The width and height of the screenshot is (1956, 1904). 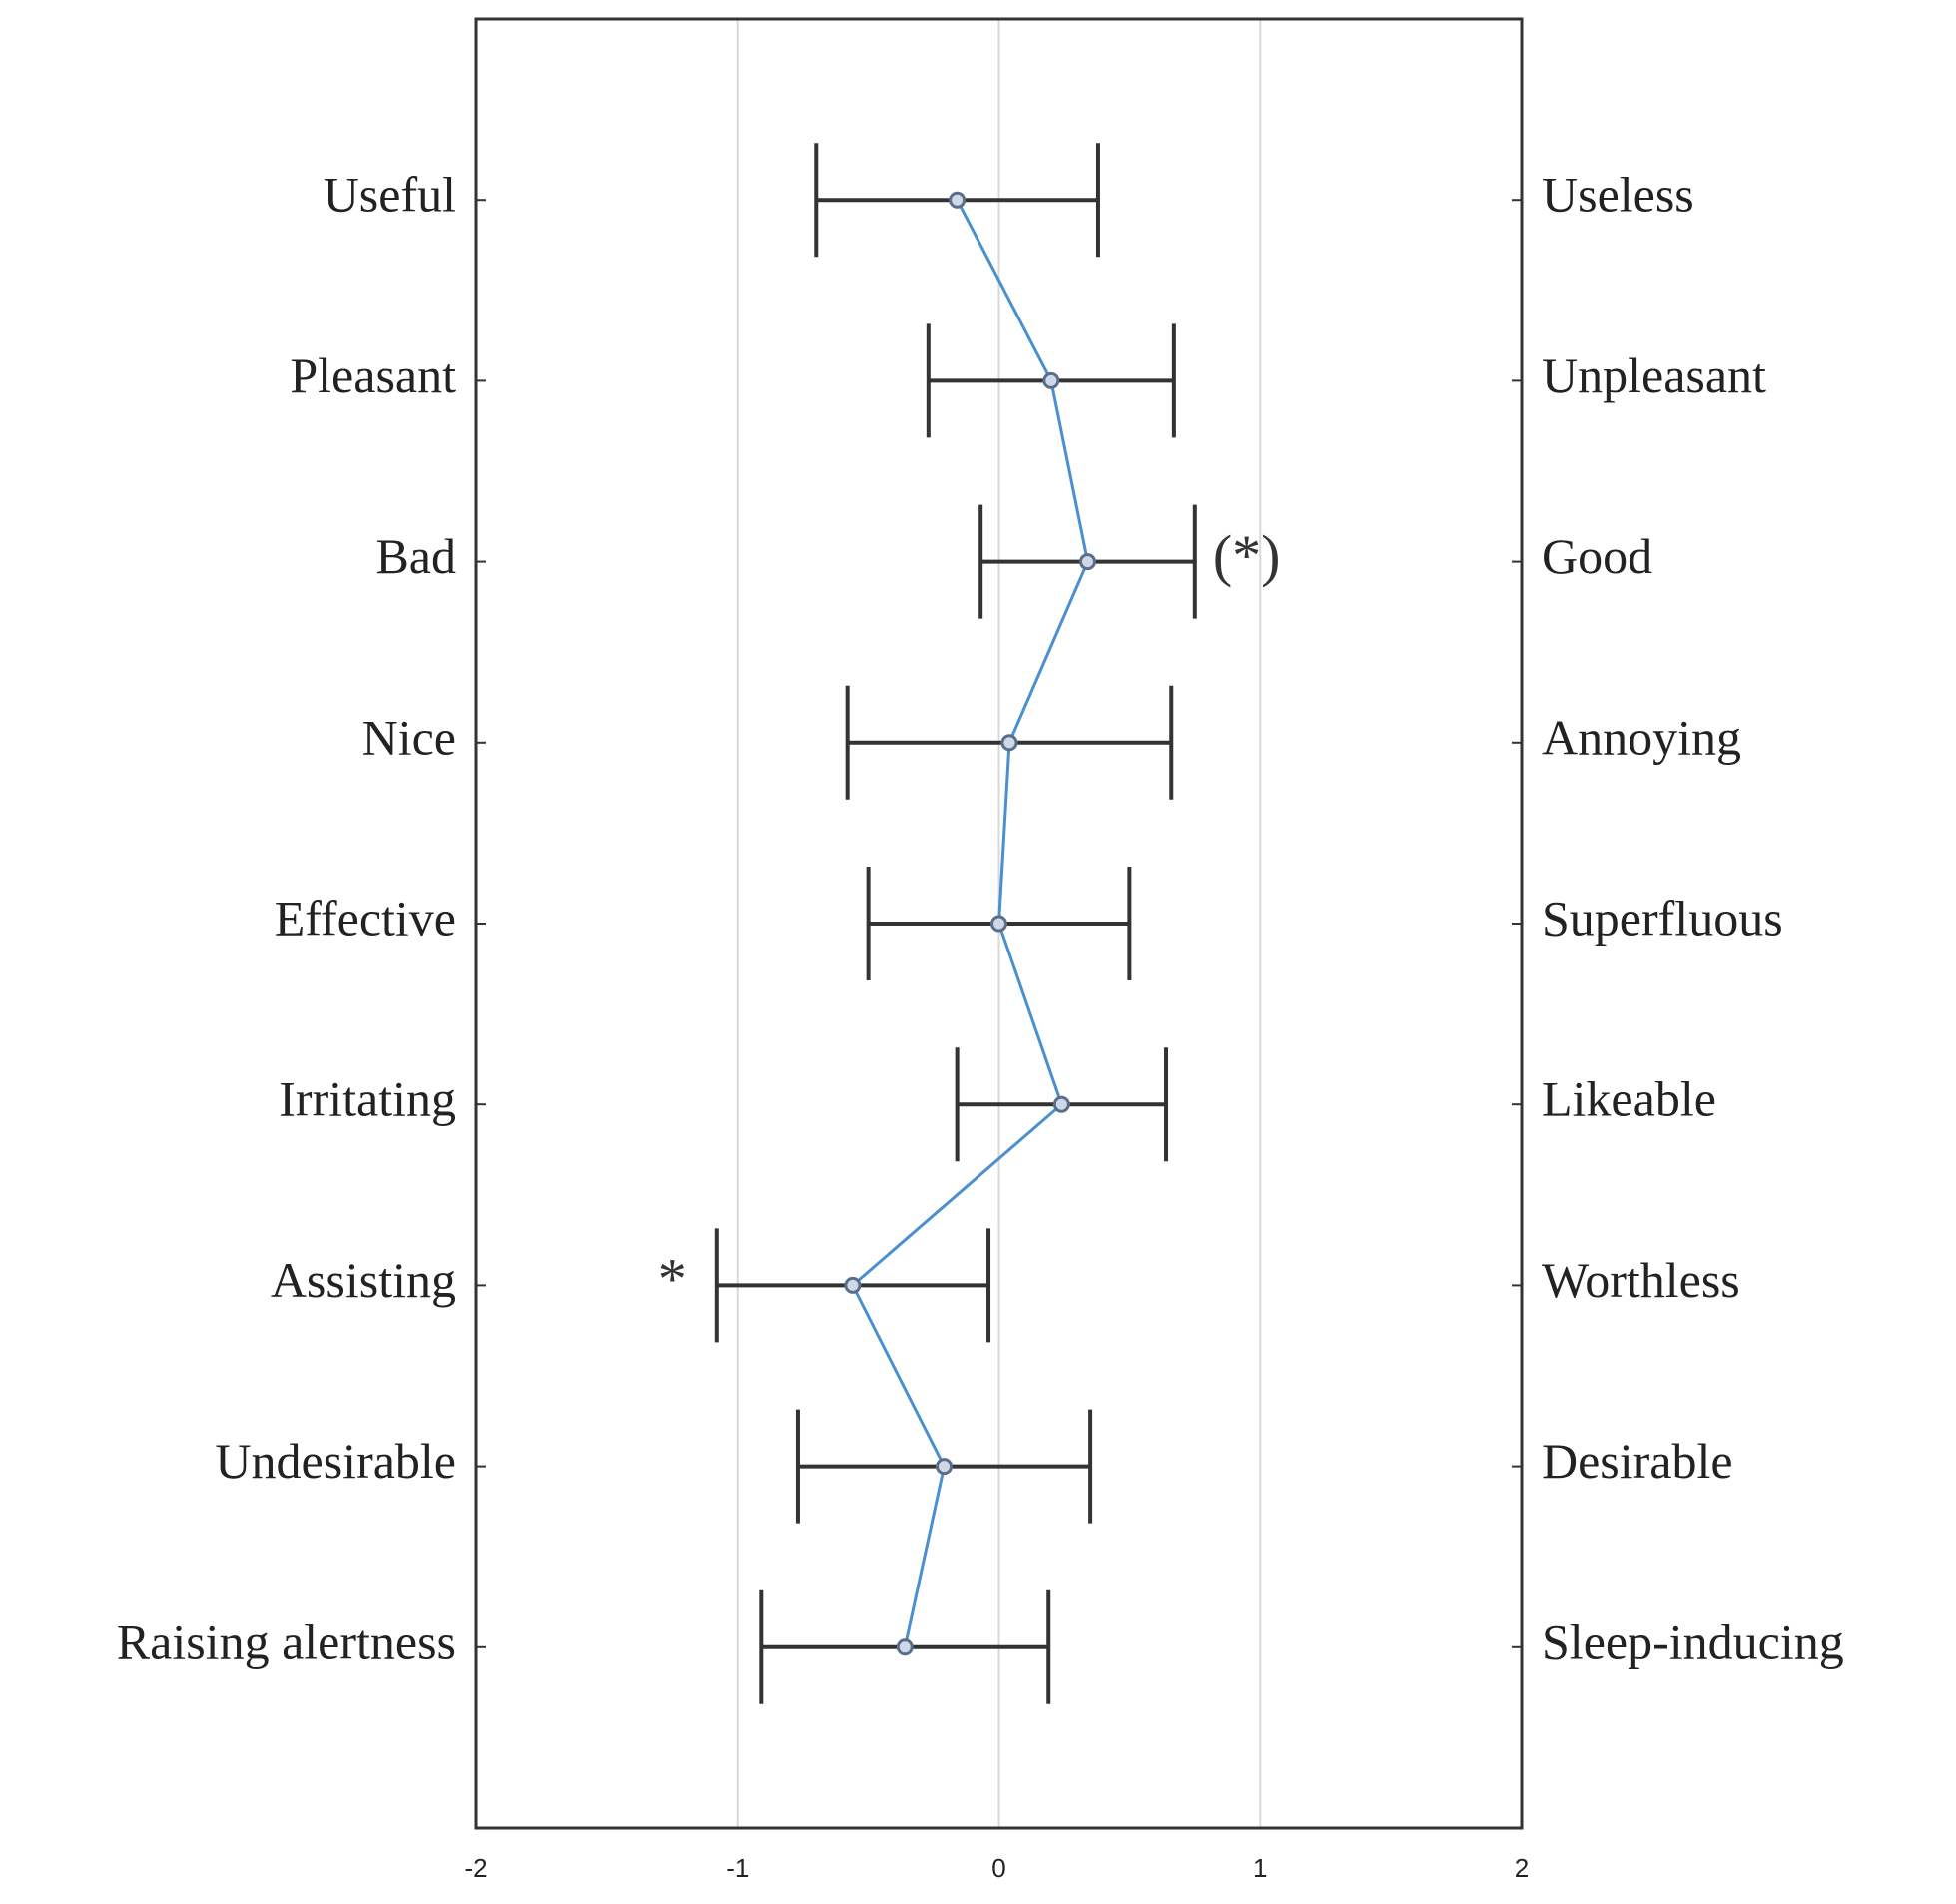 What do you see at coordinates (1654, 375) in the screenshot?
I see `right-label: Unpleasant` at bounding box center [1654, 375].